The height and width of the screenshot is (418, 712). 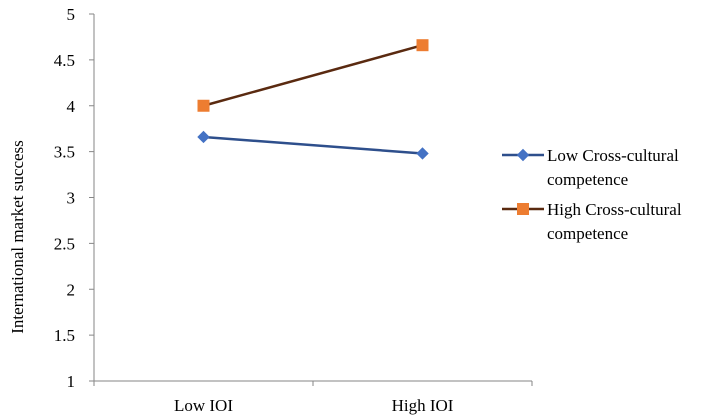 What do you see at coordinates (313, 398) in the screenshot?
I see `x-tick-labels: Low IOI High IOI` at bounding box center [313, 398].